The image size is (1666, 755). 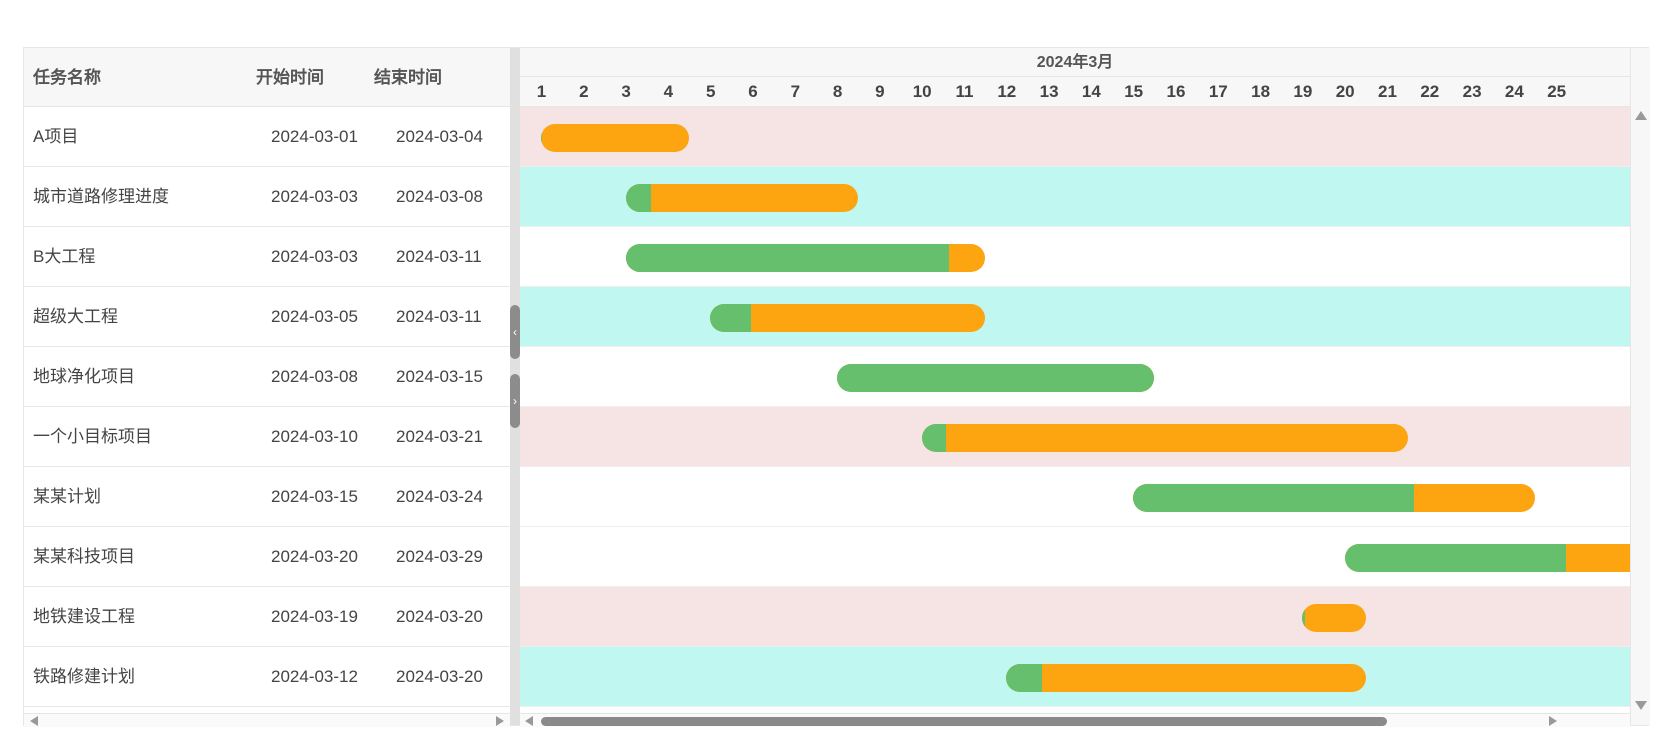 I want to click on timeline-day-label: 20, so click(x=1345, y=91).